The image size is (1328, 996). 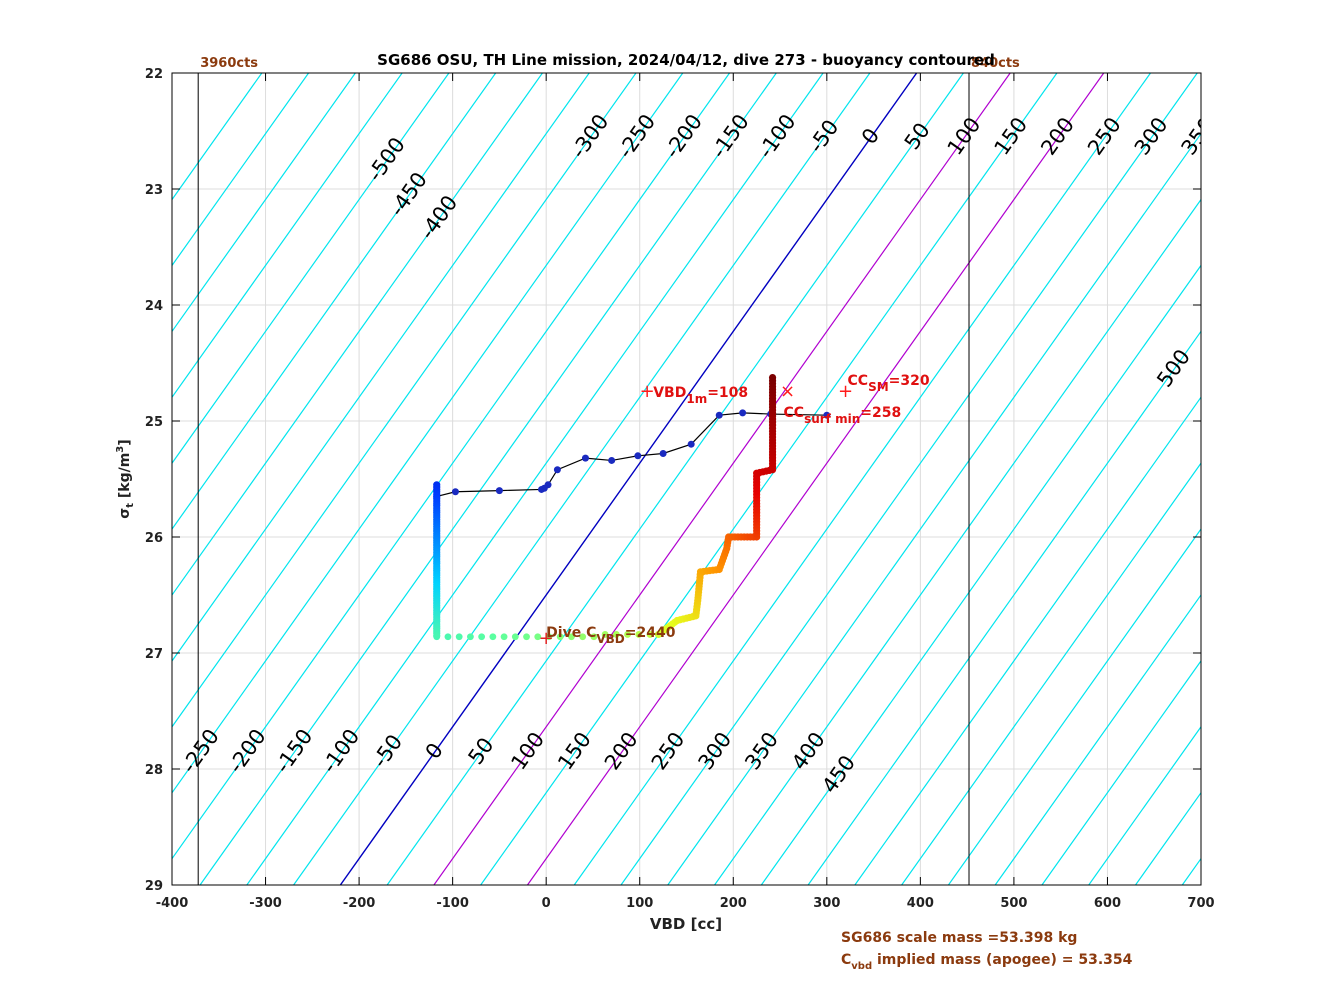 What do you see at coordinates (154, 886) in the screenshot?
I see `y-tick-label: 29` at bounding box center [154, 886].